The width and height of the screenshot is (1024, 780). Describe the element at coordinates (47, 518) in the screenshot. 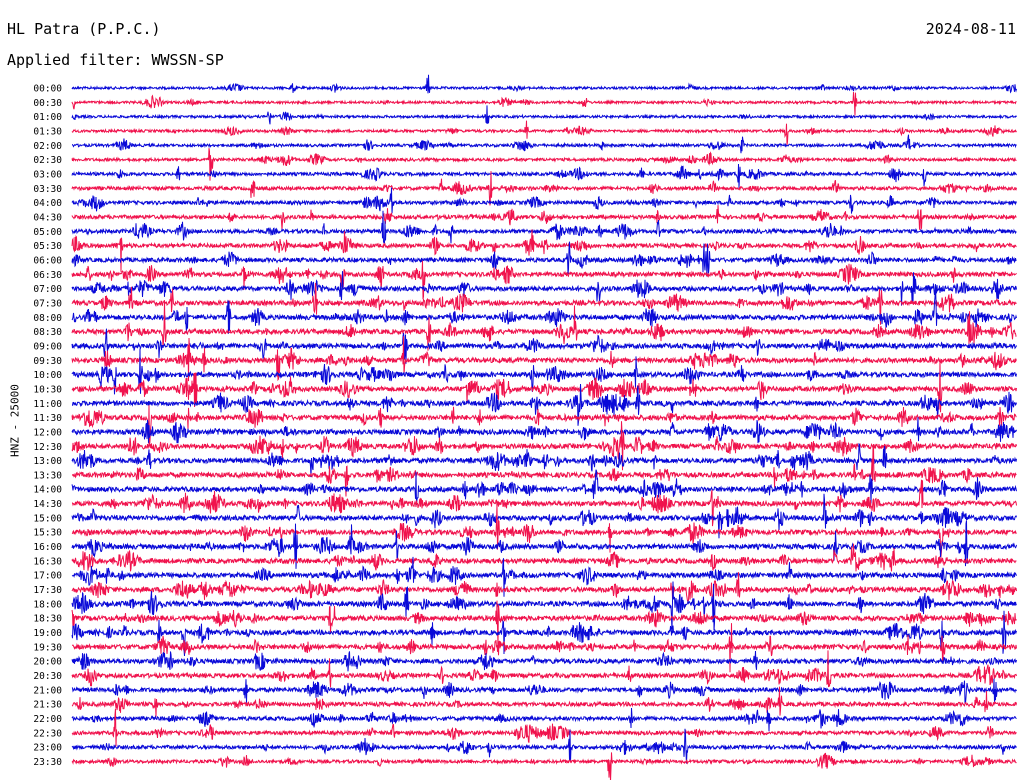

I see `time-label: 15:00` at that location.